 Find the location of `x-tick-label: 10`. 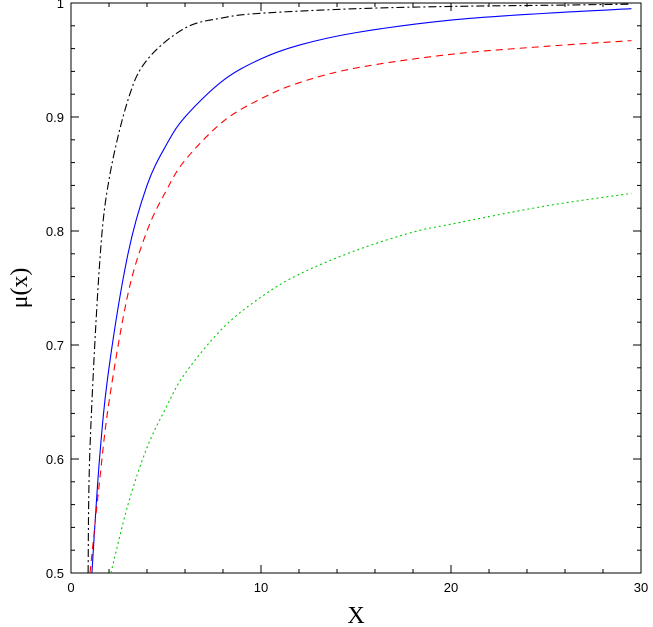

x-tick-label: 10 is located at coordinates (261, 587).